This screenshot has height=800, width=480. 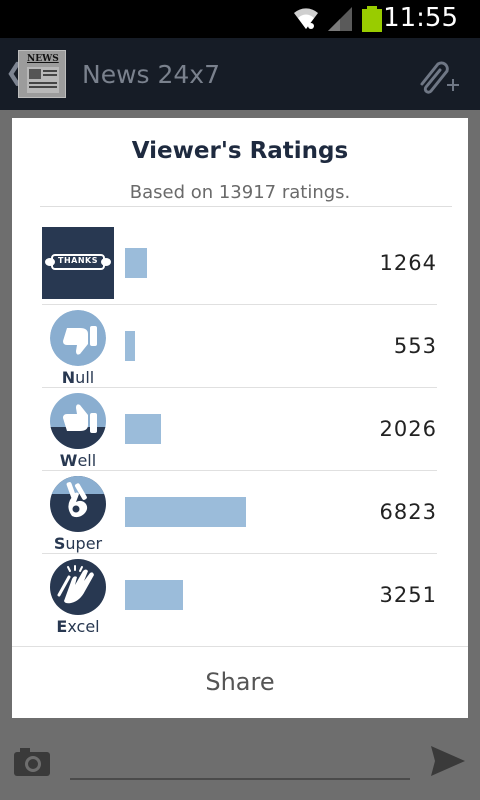 I want to click on share-button: Share, so click(x=240, y=682).